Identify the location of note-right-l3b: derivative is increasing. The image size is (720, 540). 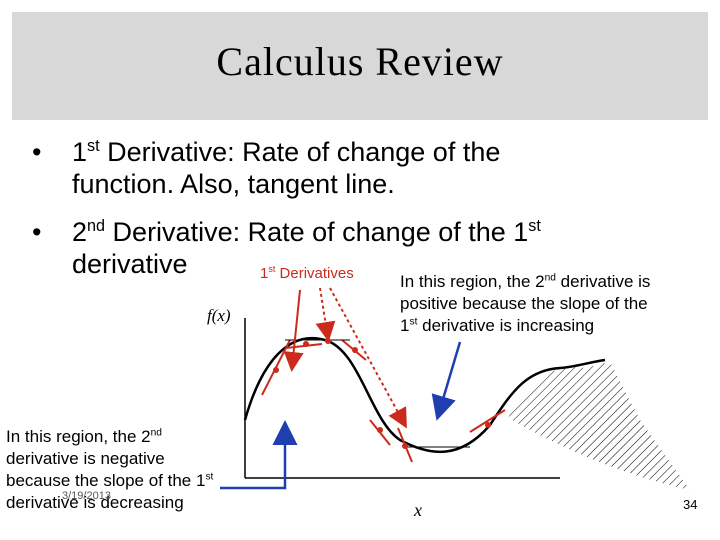
(506, 325).